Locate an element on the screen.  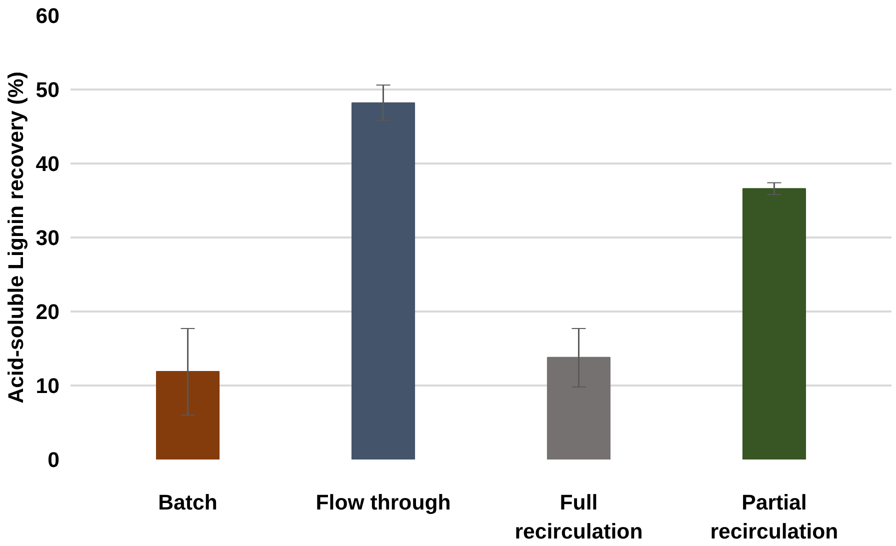
y-tick-label: 30 is located at coordinates (48, 238).